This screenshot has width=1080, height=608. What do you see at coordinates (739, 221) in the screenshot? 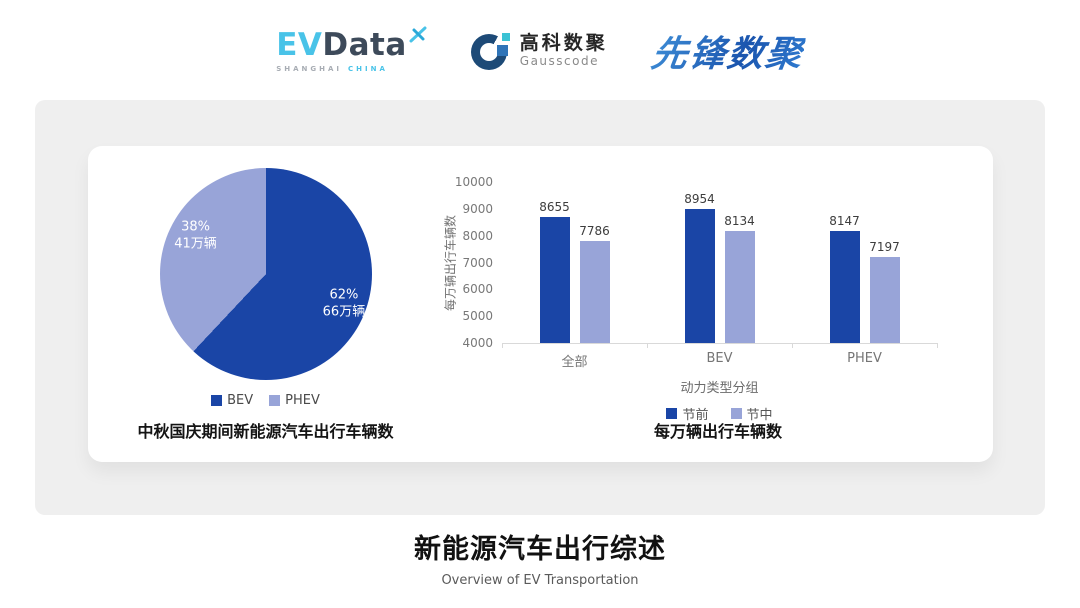
I see `bar-value-label: 8134` at bounding box center [739, 221].